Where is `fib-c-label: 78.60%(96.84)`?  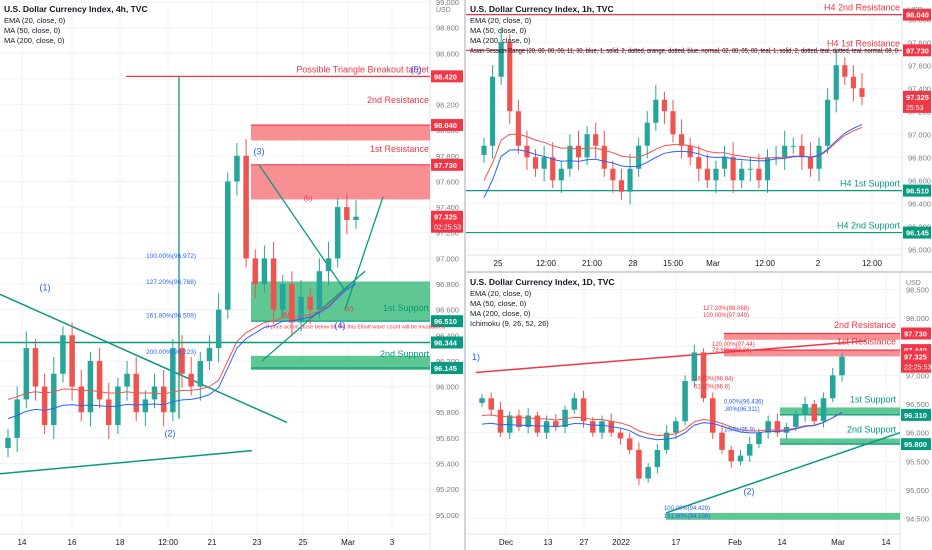 fib-c-label: 78.60%(96.84) is located at coordinates (713, 380).